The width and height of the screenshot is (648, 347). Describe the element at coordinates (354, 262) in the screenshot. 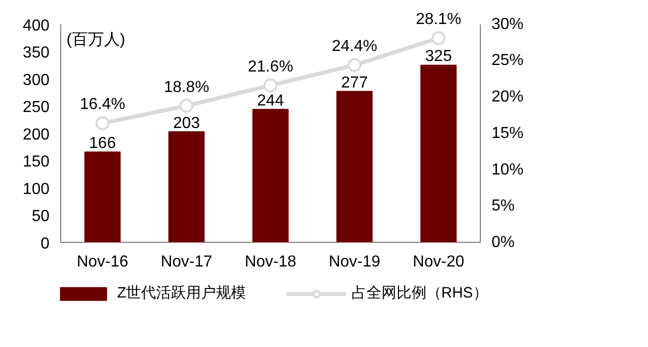

I see `x-tick-label: Nov-19` at that location.